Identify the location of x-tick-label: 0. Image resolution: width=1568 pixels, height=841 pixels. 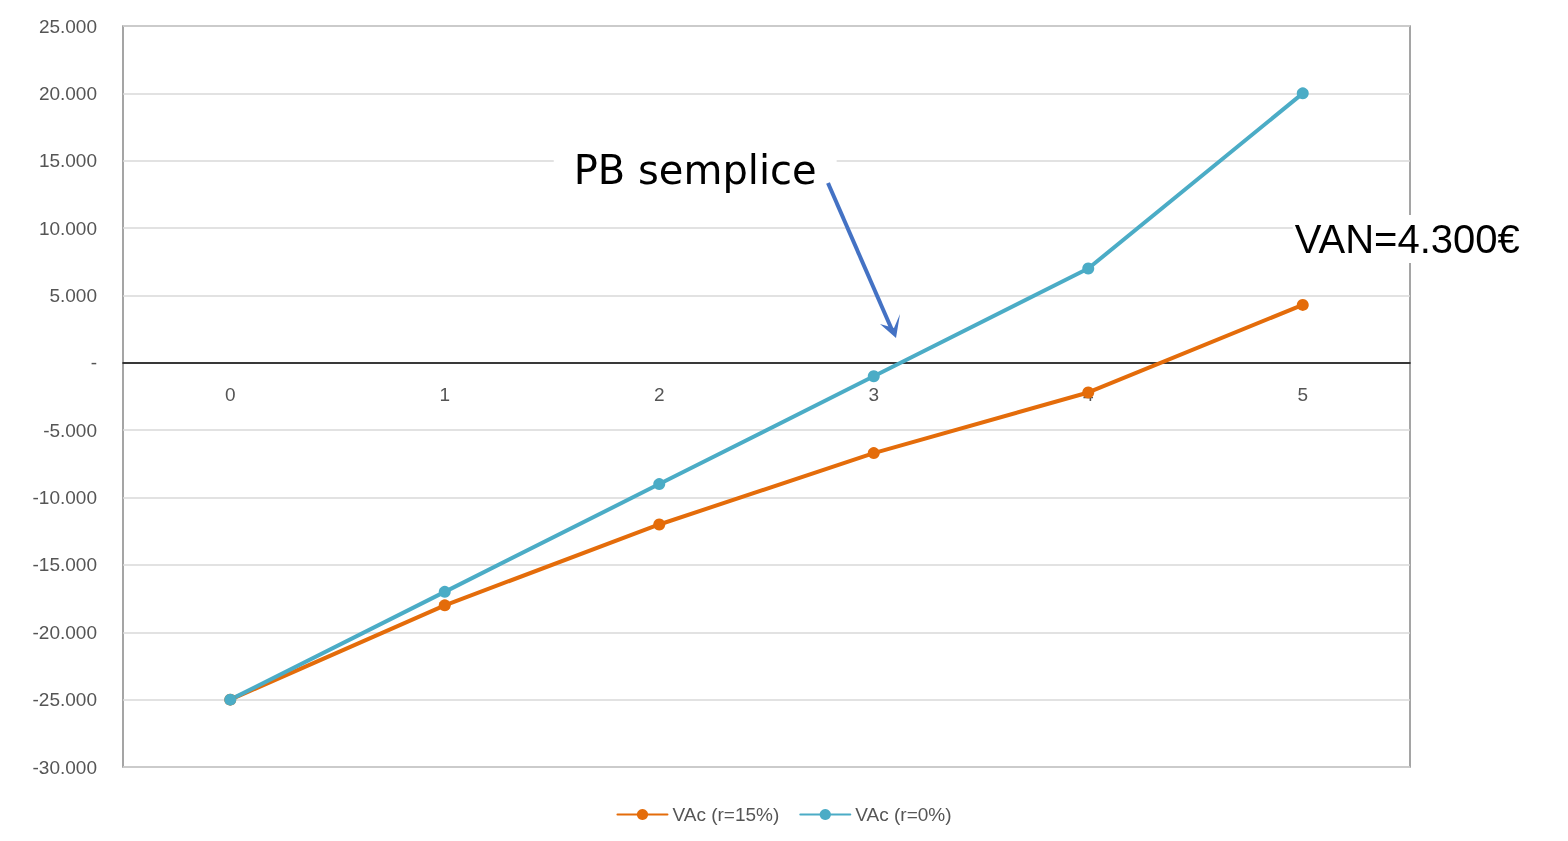
(230, 394).